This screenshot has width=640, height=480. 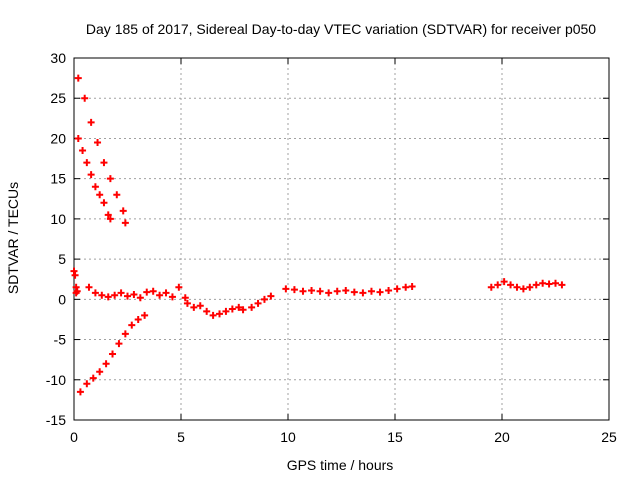 I want to click on y-tick-label: 5, so click(x=62, y=259).